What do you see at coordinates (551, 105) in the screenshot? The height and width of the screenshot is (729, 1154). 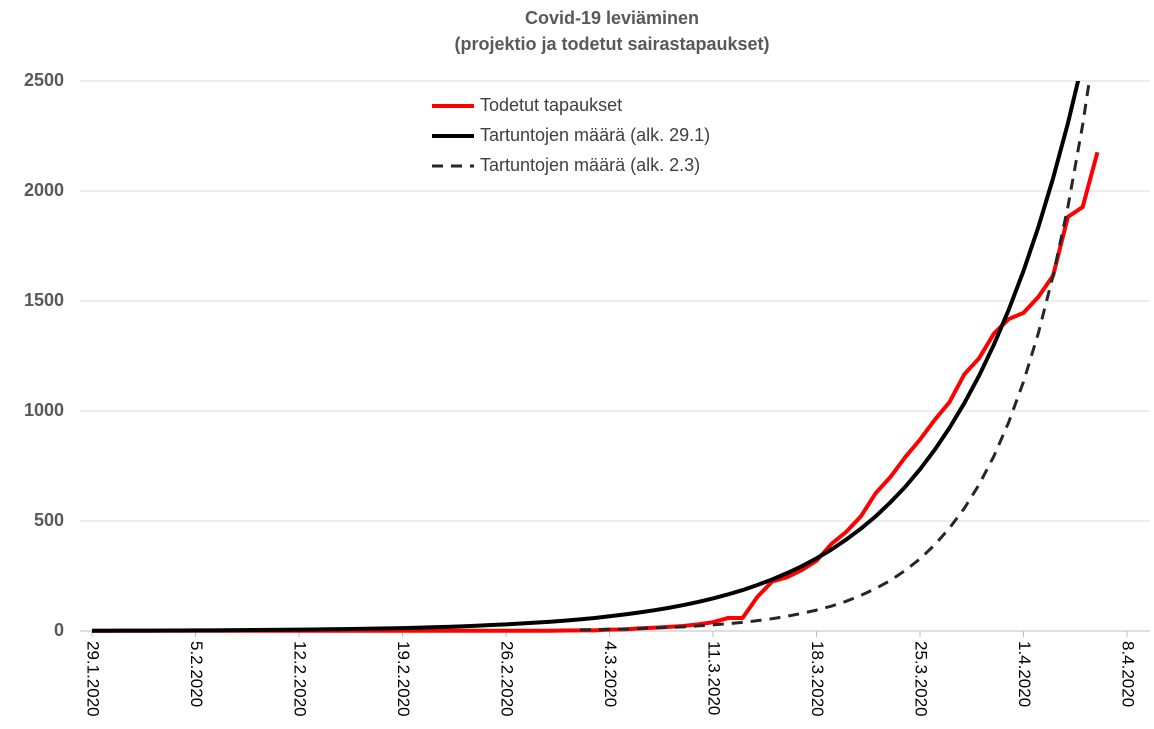 I see `legend-label: Todetut tapaukset` at bounding box center [551, 105].